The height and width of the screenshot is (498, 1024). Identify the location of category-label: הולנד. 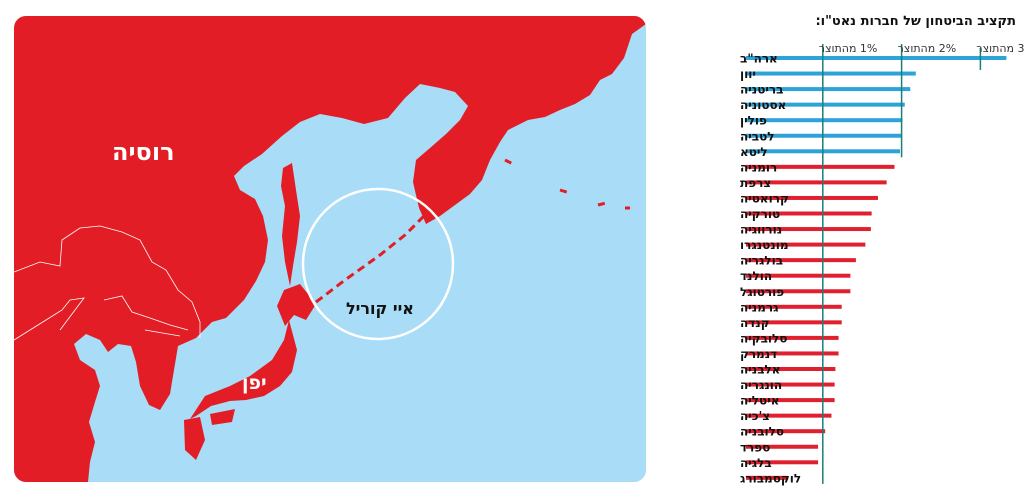
(756, 276).